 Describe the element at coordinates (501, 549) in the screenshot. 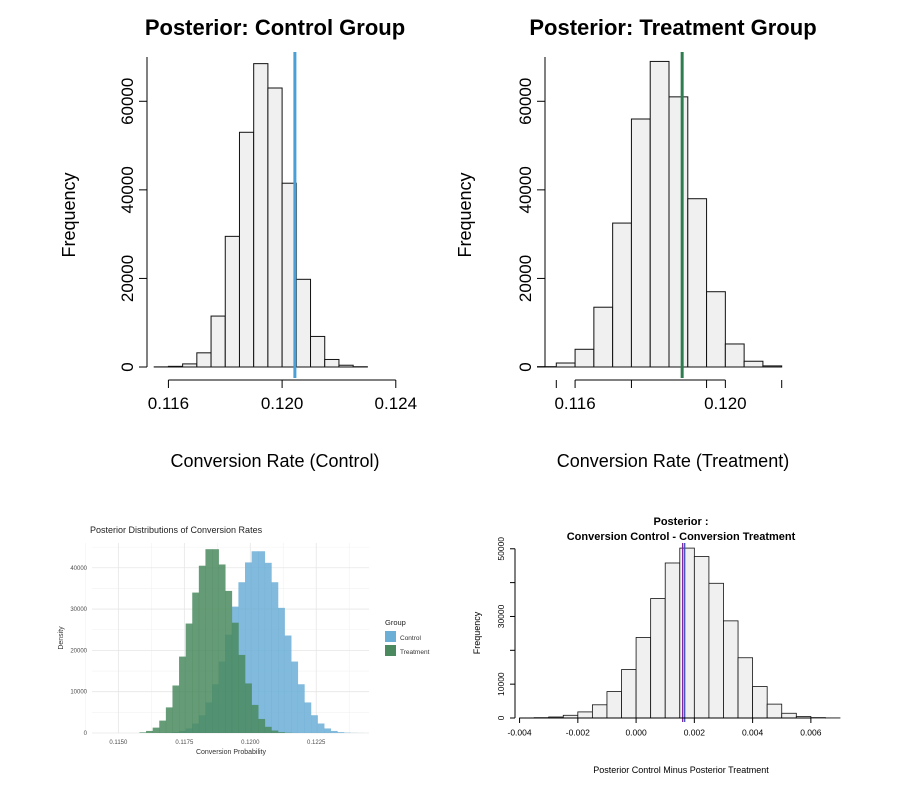

I see `y-tick-label: 50000` at that location.